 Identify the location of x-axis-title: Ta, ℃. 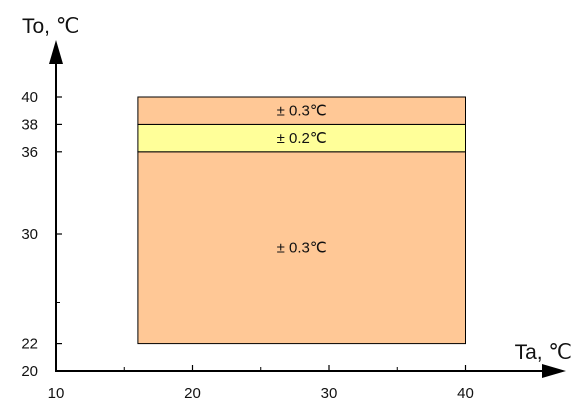
(543, 352).